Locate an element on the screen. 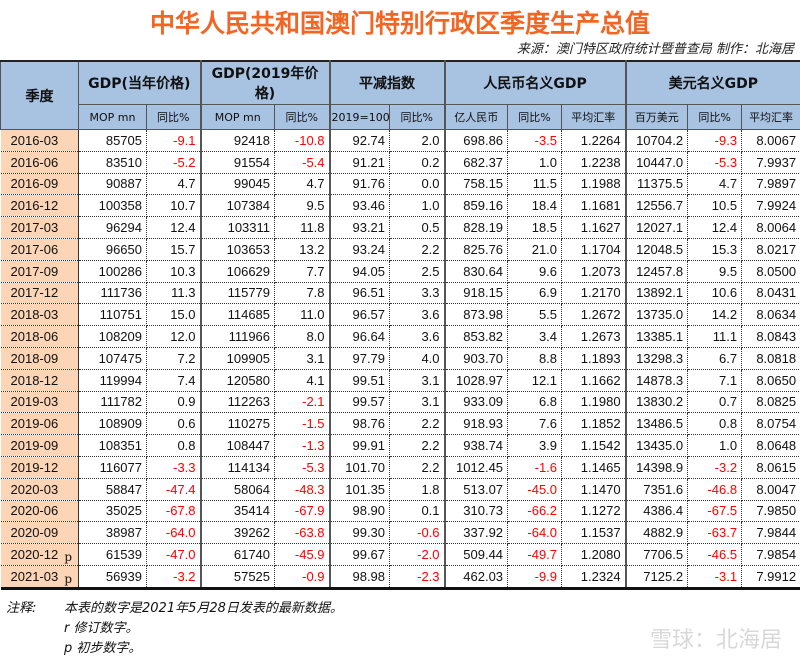 This screenshot has width=800, height=658. quarter-label: 2016-03 is located at coordinates (34, 140).